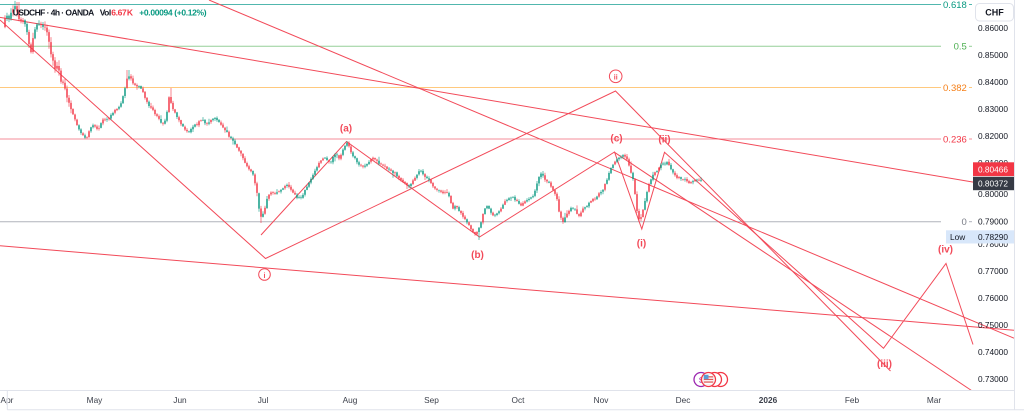 The height and width of the screenshot is (417, 1024). I want to click on svg-text: (a), so click(346, 129).